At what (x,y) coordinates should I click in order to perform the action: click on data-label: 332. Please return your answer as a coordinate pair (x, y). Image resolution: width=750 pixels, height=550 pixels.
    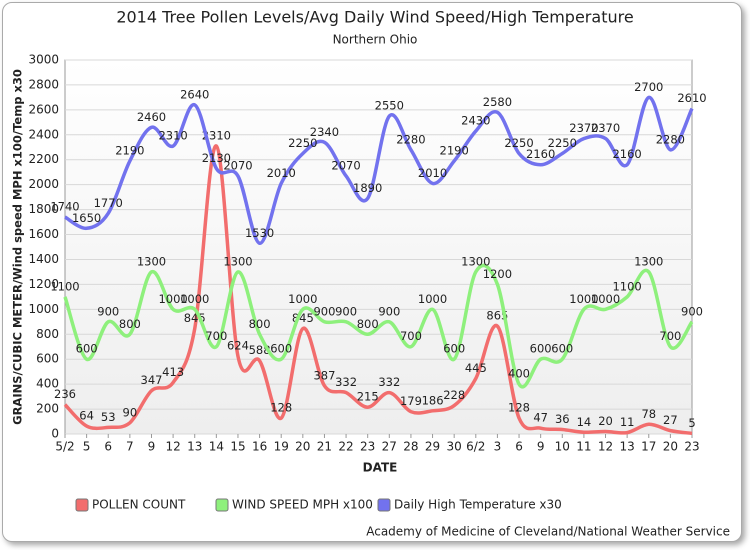
    Looking at the image, I should click on (346, 382).